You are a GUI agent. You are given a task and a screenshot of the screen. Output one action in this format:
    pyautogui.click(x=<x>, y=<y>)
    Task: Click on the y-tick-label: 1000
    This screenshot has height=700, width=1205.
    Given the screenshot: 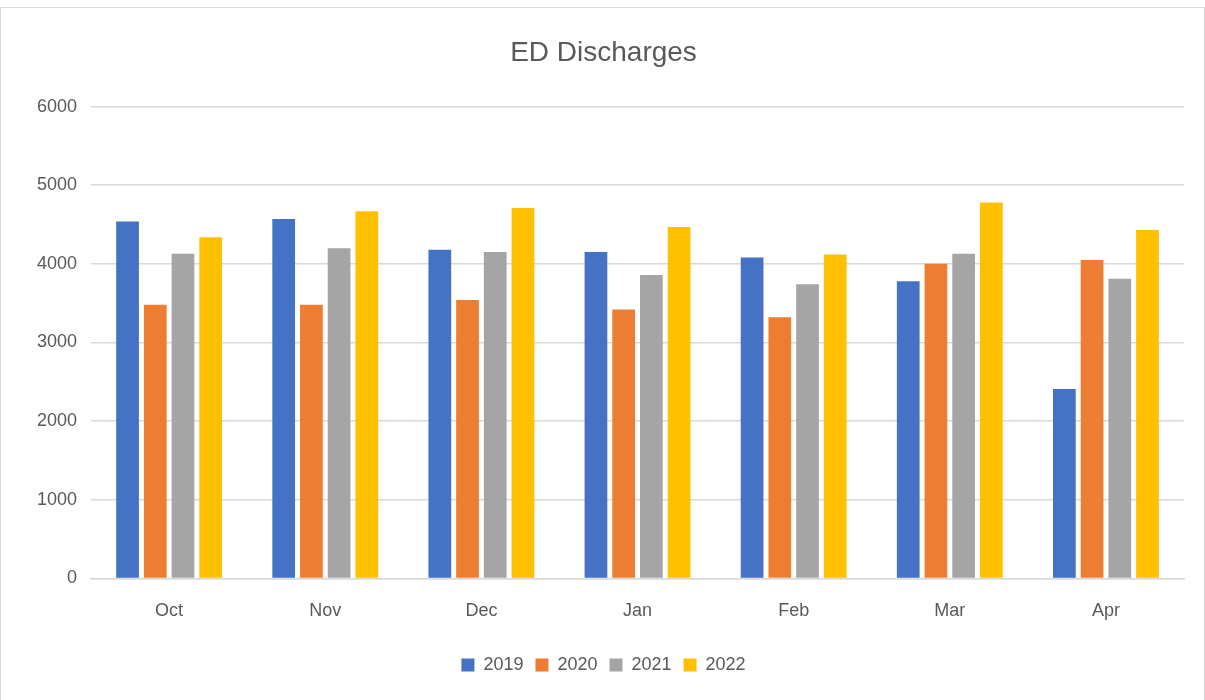 What is the action you would take?
    pyautogui.click(x=57, y=498)
    